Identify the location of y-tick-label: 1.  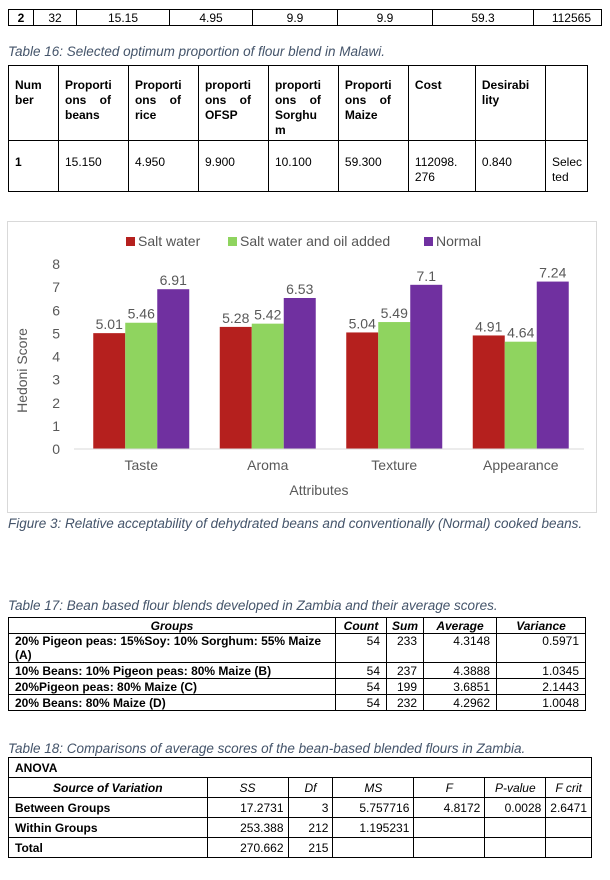
(56, 426).